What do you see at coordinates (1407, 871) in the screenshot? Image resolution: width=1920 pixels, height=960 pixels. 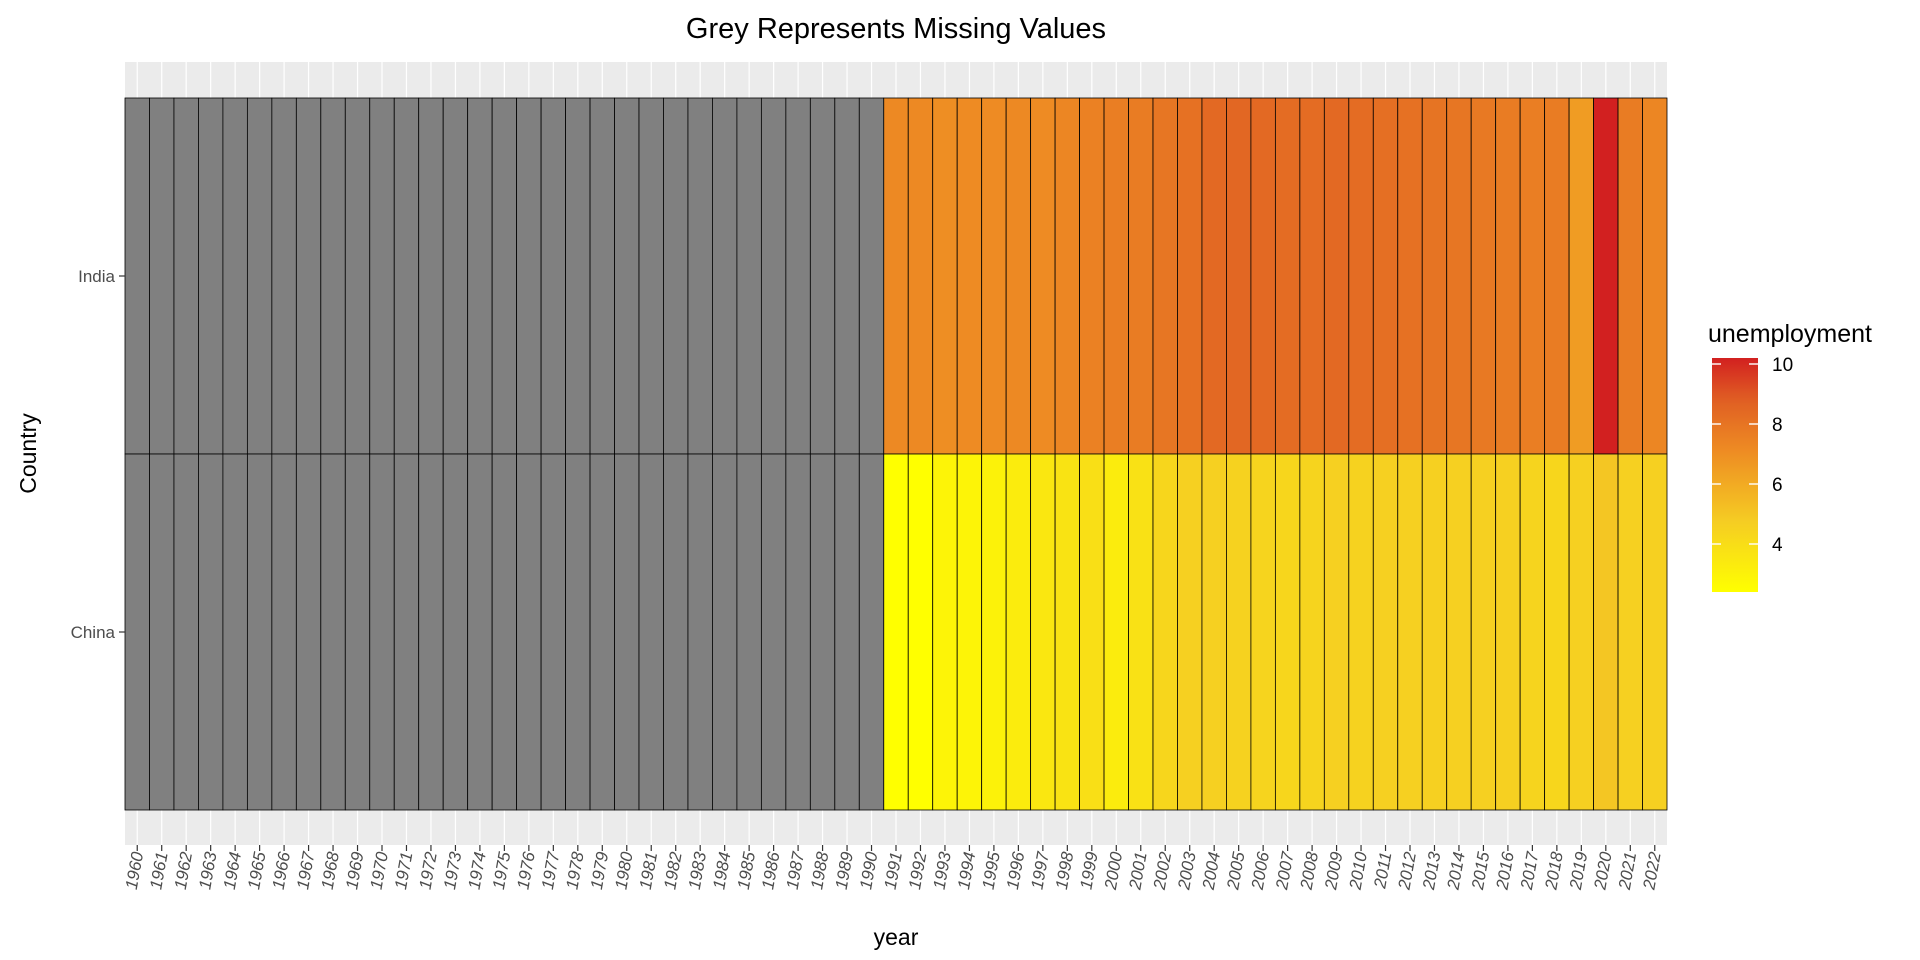 I see `x-tick-label: 2012` at bounding box center [1407, 871].